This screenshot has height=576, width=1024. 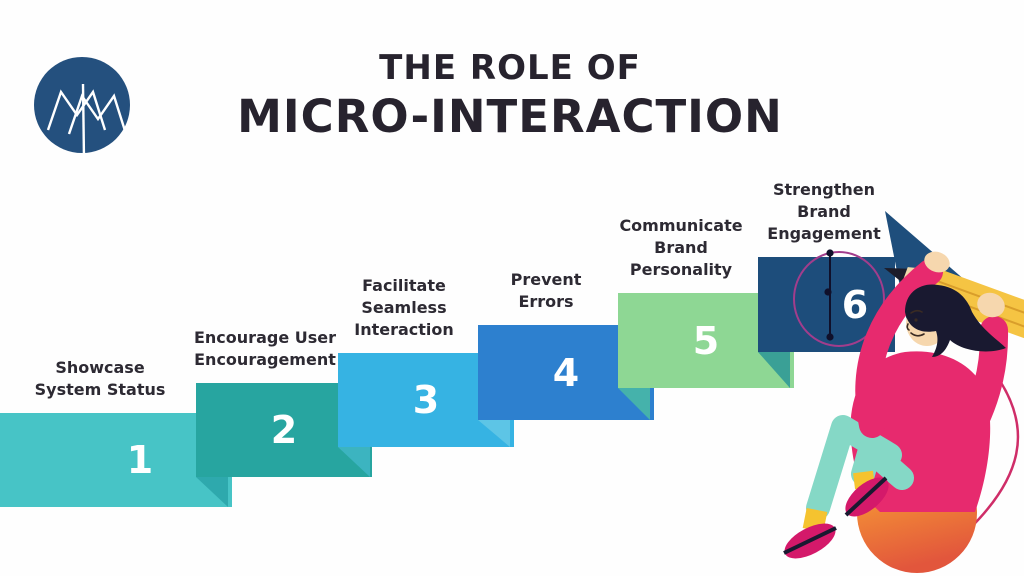 What do you see at coordinates (510, 68) in the screenshot?
I see `title-line-1: THE ROLE OF` at bounding box center [510, 68].